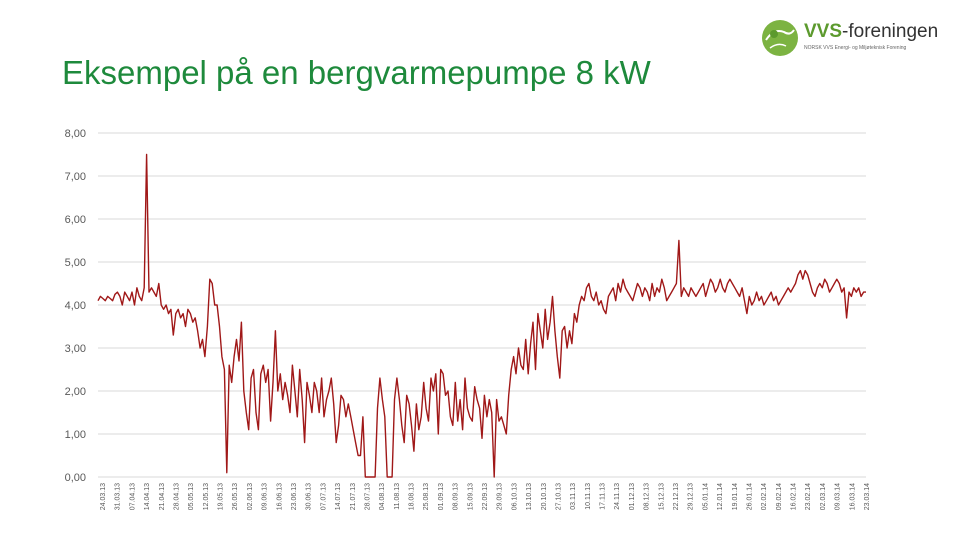 This screenshot has width=960, height=540. What do you see at coordinates (75, 134) in the screenshot?
I see `y-tick-label: 8,00` at bounding box center [75, 134].